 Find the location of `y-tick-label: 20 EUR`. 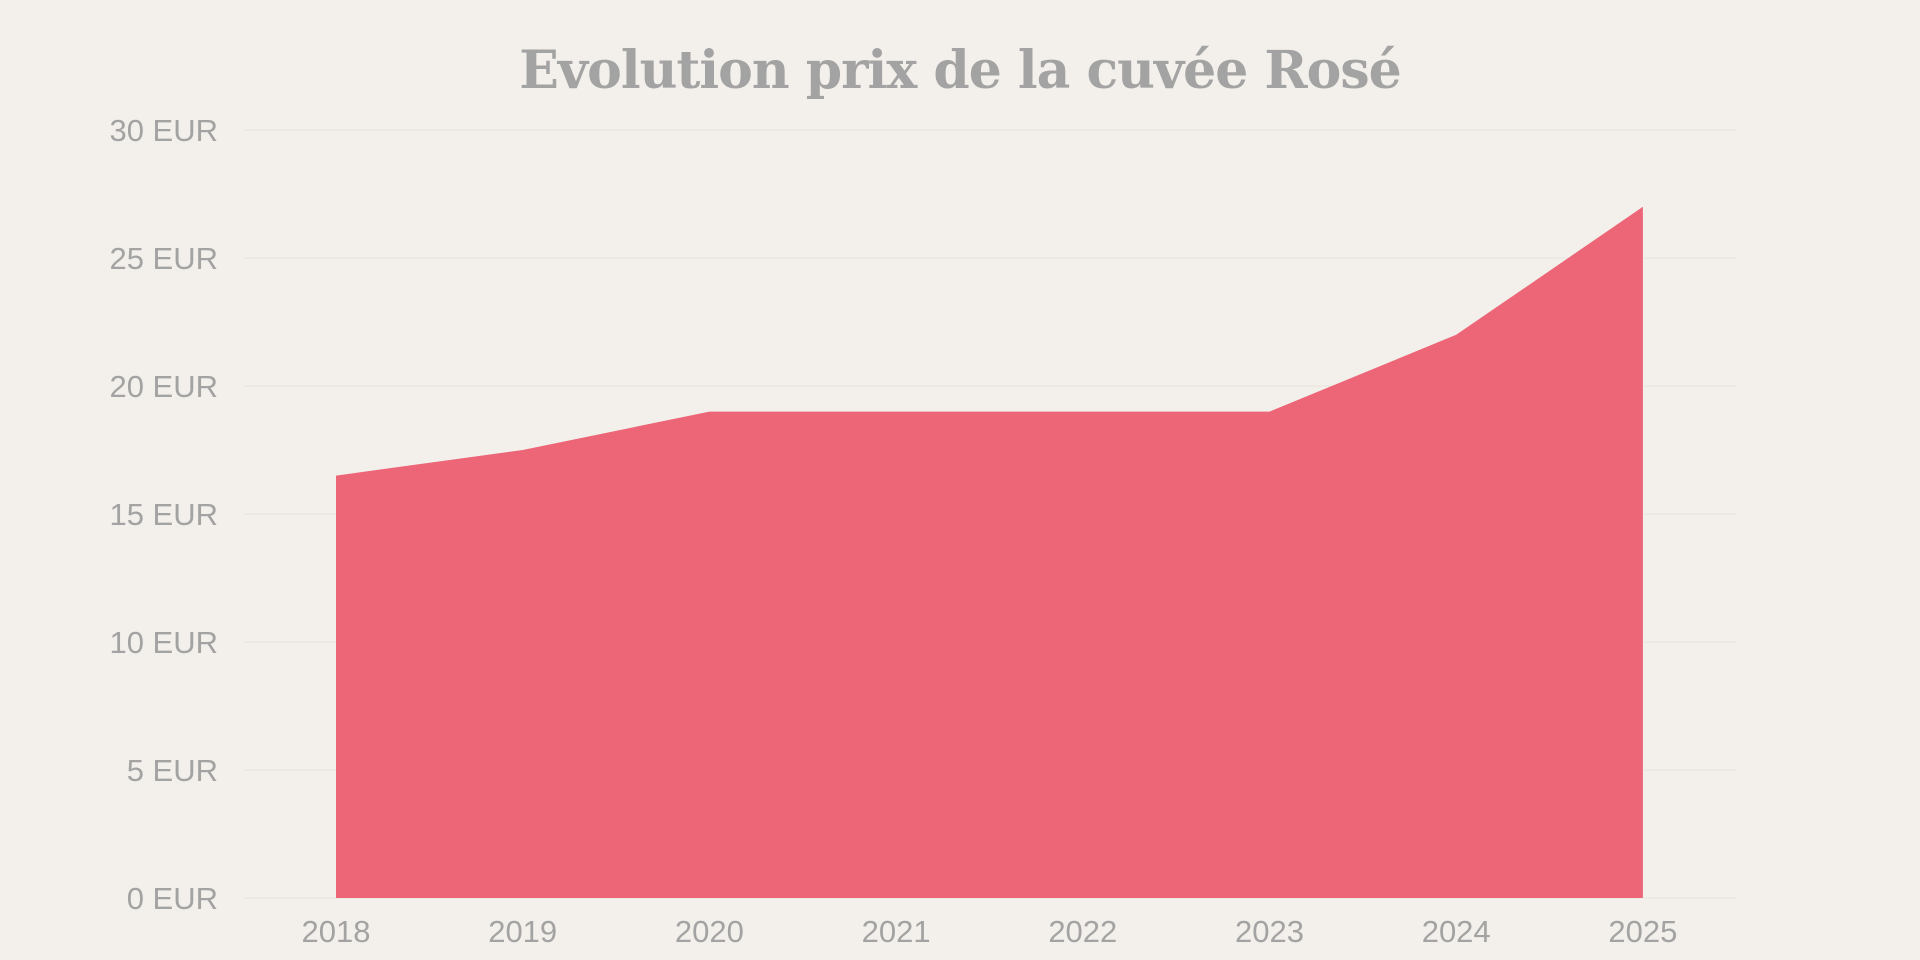

y-tick-label: 20 EUR is located at coordinates (163, 386).